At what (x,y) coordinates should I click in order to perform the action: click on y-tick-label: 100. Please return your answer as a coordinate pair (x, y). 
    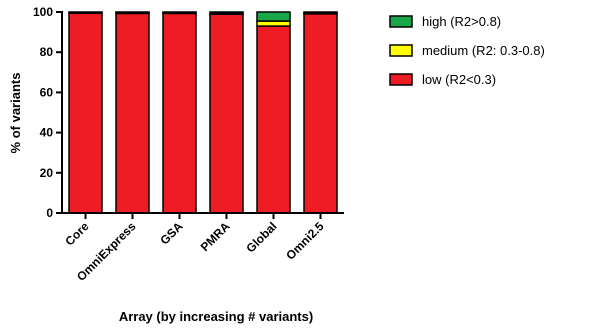
    Looking at the image, I should click on (43, 12).